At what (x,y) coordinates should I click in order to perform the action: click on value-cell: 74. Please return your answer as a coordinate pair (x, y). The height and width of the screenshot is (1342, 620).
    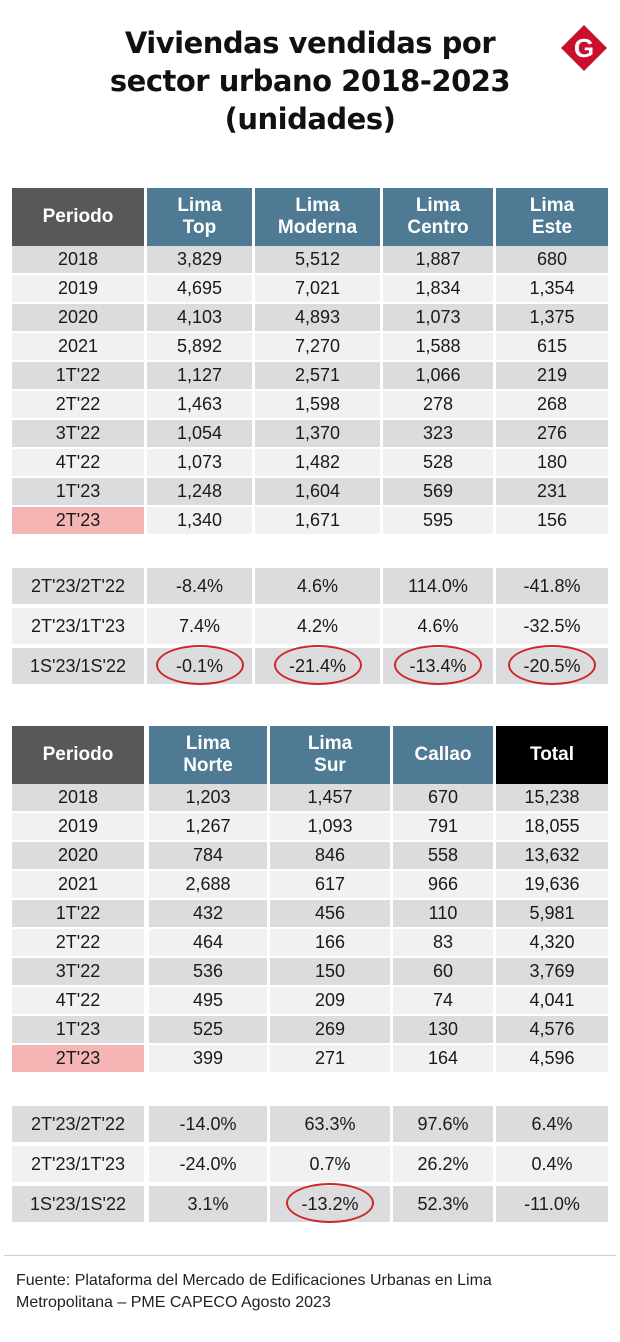
    Looking at the image, I should click on (443, 1000).